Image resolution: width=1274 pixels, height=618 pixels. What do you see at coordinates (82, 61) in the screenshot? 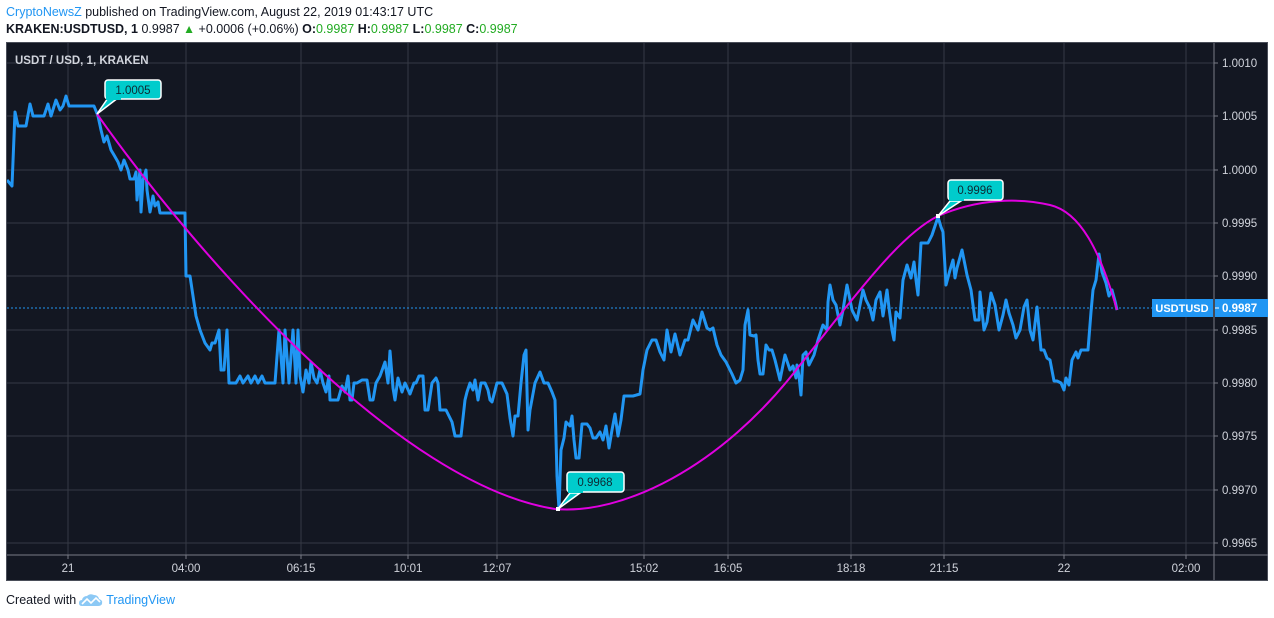
I see `chart-legend: USDT / USD, 1, KRAKEN` at bounding box center [82, 61].